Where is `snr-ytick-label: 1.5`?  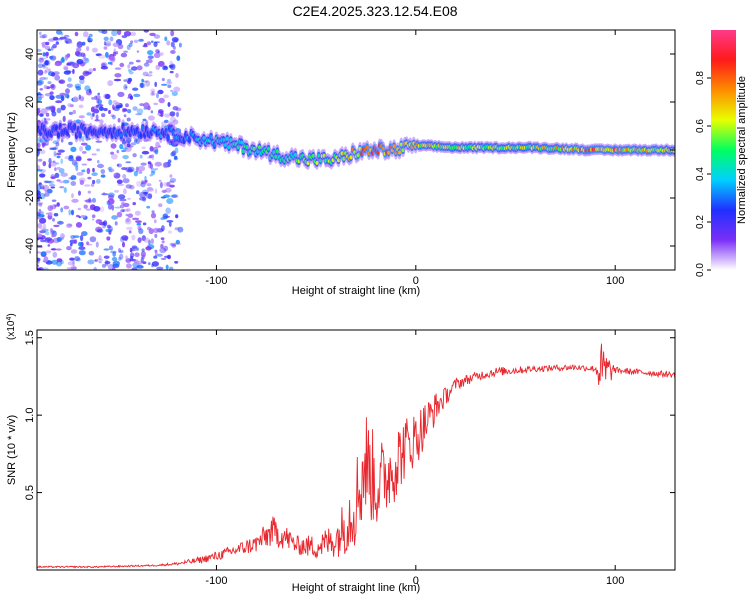 snr-ytick-label: 1.5 is located at coordinates (30, 337).